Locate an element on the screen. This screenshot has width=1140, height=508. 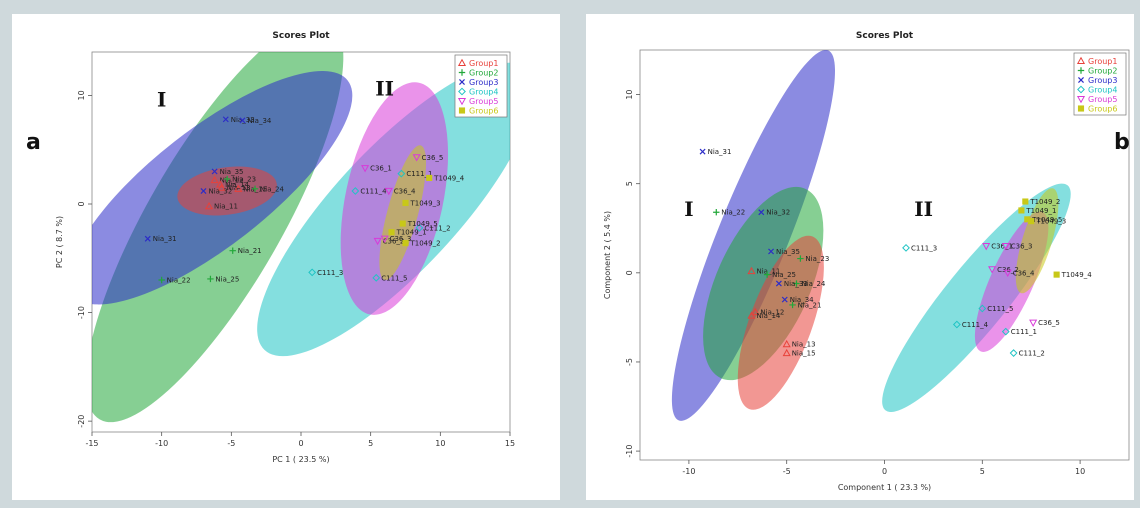
chart1-legend-marker-group6 is located at coordinates (1081, 108).